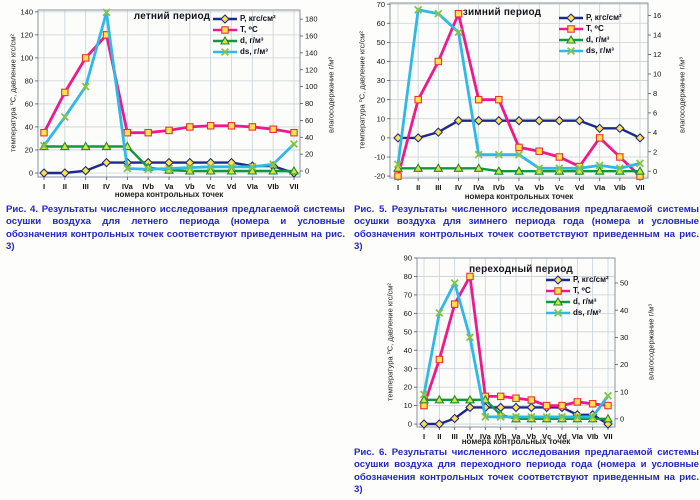 Image resolution: width=700 pixels, height=500 pixels. What do you see at coordinates (655, 112) in the screenshot?
I see `svg-text: 6` at bounding box center [655, 112].